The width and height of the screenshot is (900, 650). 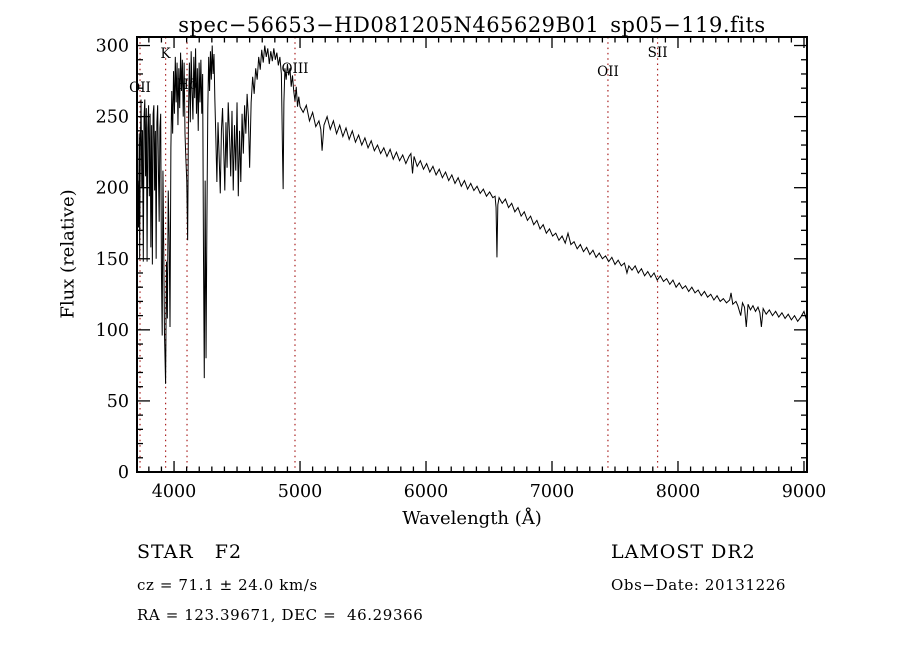 I want to click on y-tick-label: 250, so click(x=112, y=118).